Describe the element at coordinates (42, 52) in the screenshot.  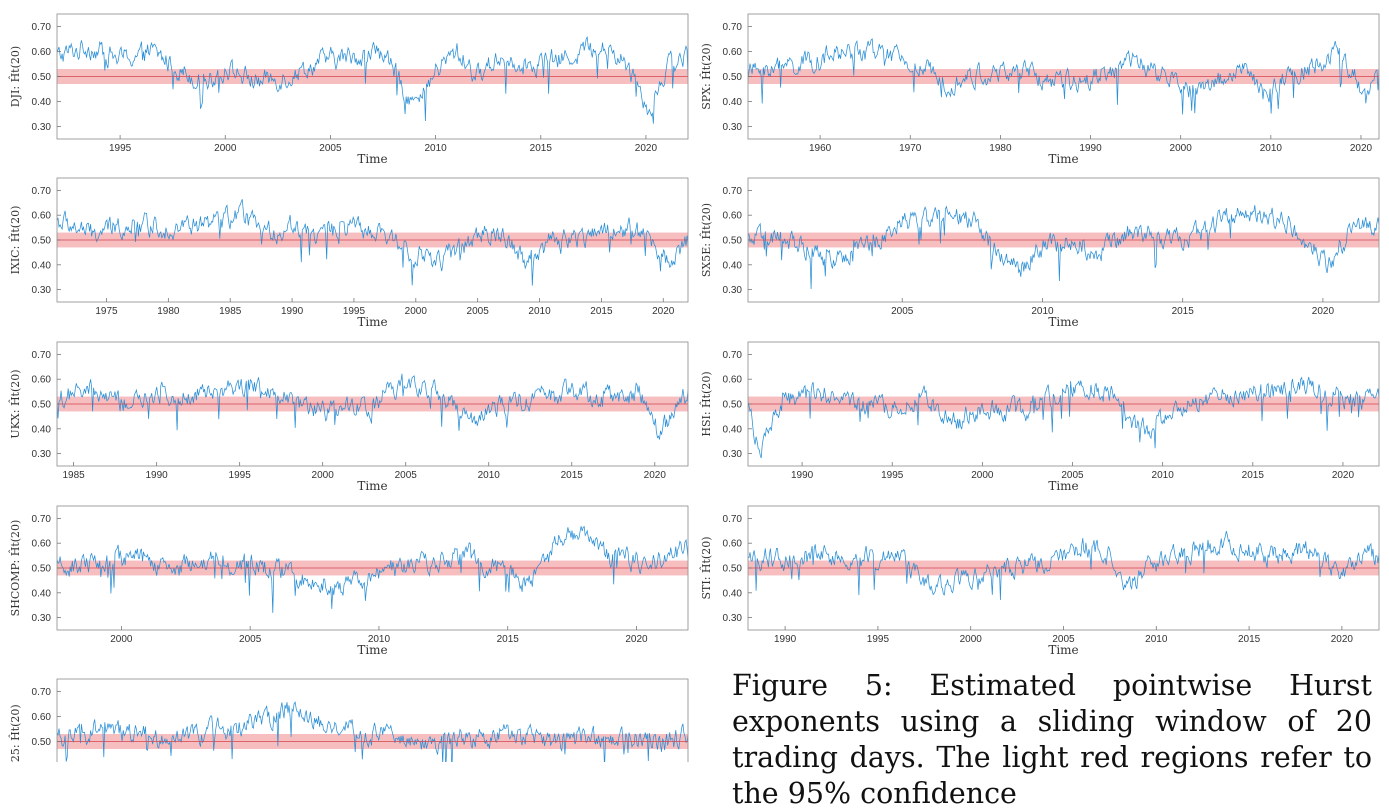
I see `dji-ytick-label: 0.60` at that location.